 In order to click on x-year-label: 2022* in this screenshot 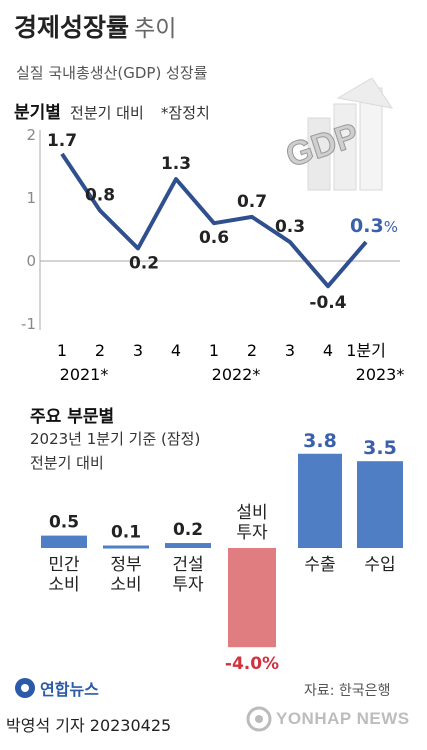, I will do `click(236, 374)`.